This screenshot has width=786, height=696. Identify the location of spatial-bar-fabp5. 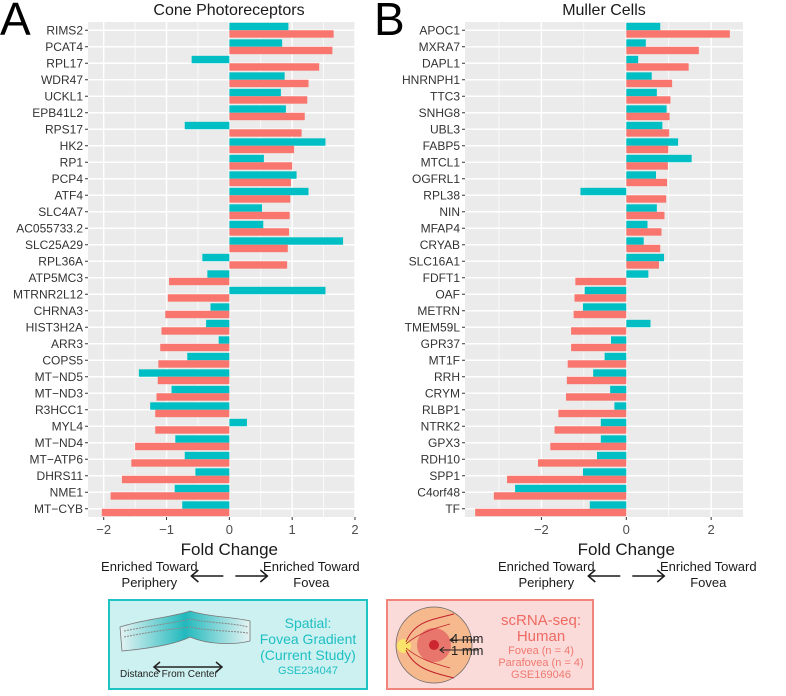
(652, 142).